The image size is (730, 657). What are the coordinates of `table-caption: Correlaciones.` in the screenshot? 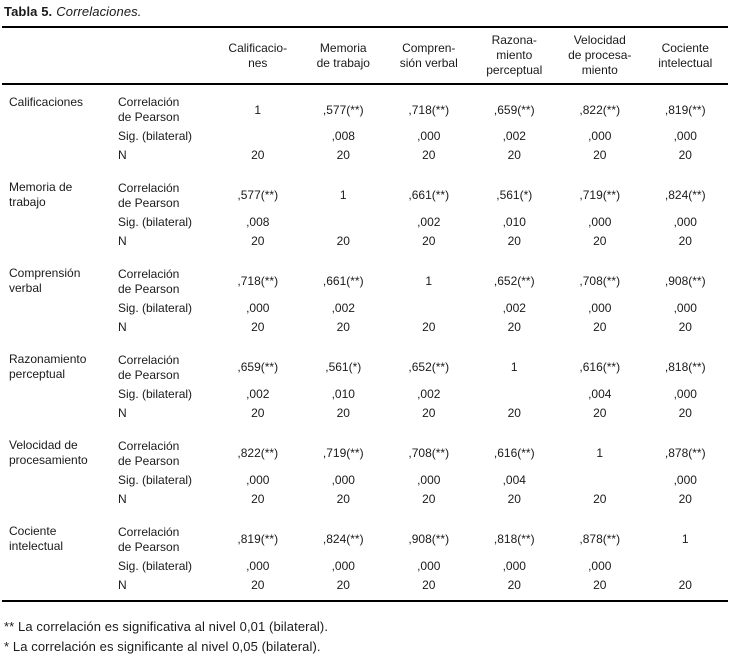 It's located at (99, 11).